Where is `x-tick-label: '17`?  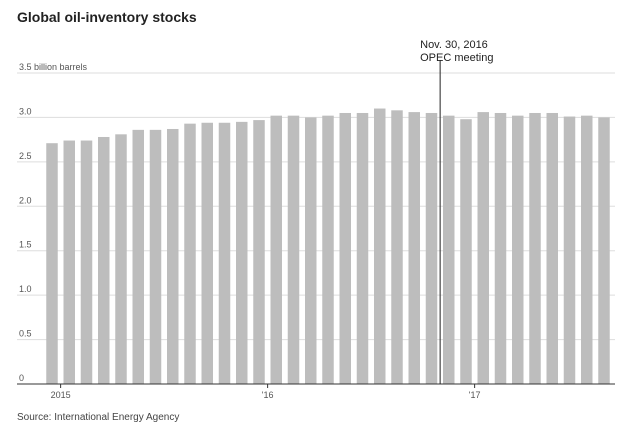
x-tick-label: '17 is located at coordinates (475, 395).